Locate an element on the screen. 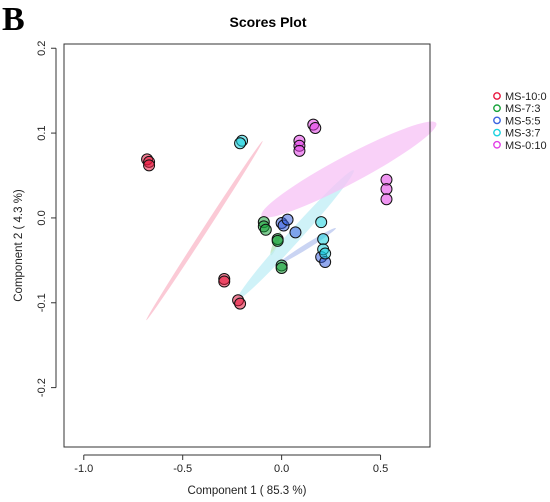  legend-label: MS-3:7 is located at coordinates (522, 134).